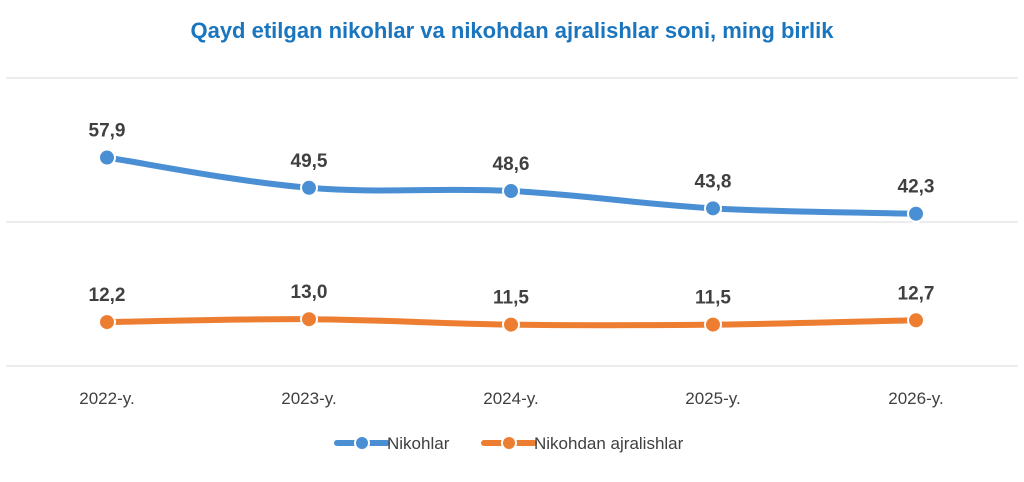 This screenshot has width=1024, height=482. Describe the element at coordinates (309, 161) in the screenshot. I see `data-label: 49,5` at that location.